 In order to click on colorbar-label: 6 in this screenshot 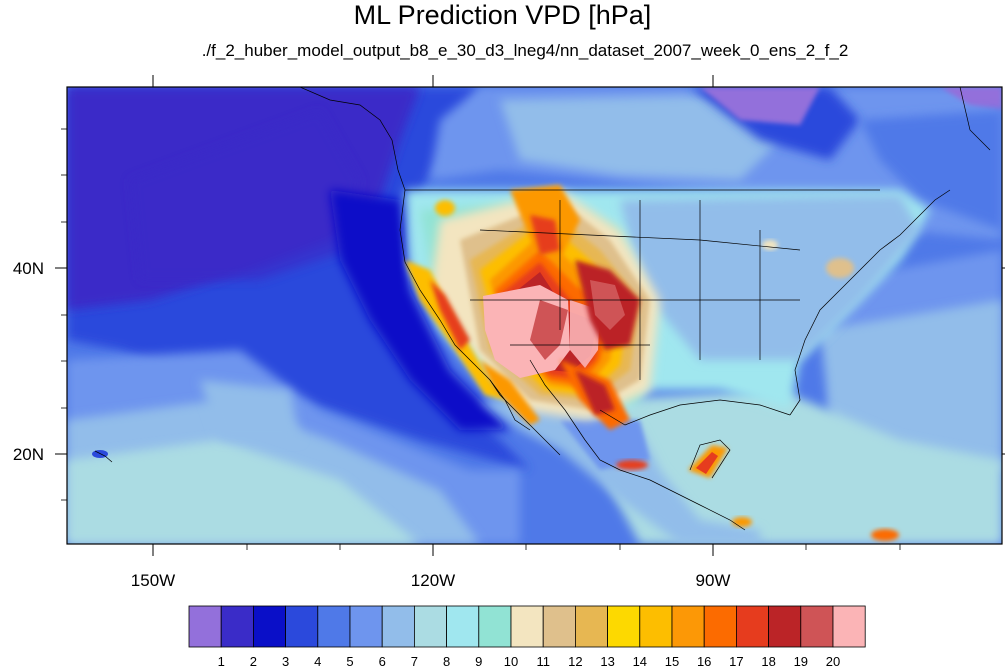, I will do `click(382, 661)`.